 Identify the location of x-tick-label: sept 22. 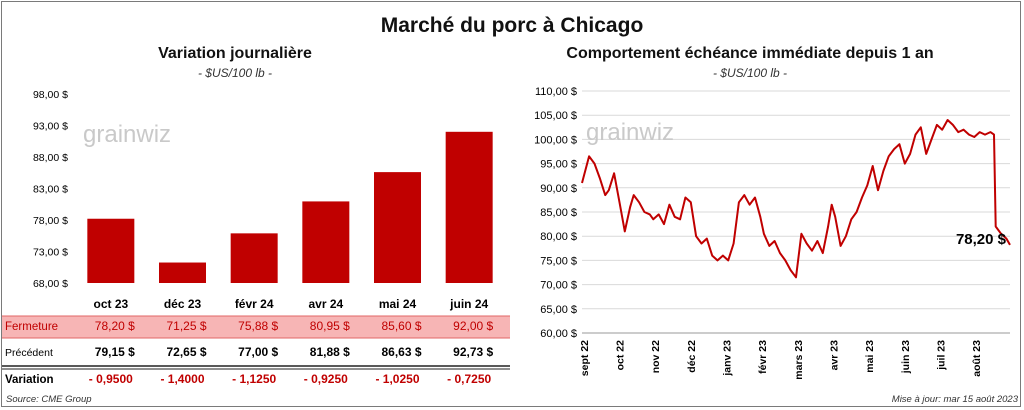
(585, 358).